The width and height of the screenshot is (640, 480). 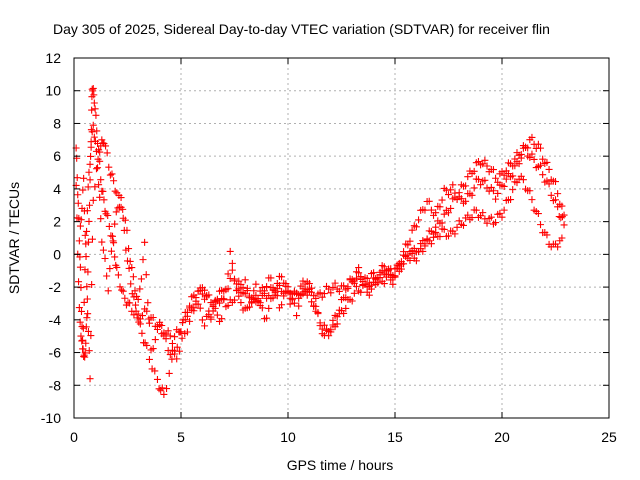 I want to click on y-tick-label: 0, so click(x=57, y=254).